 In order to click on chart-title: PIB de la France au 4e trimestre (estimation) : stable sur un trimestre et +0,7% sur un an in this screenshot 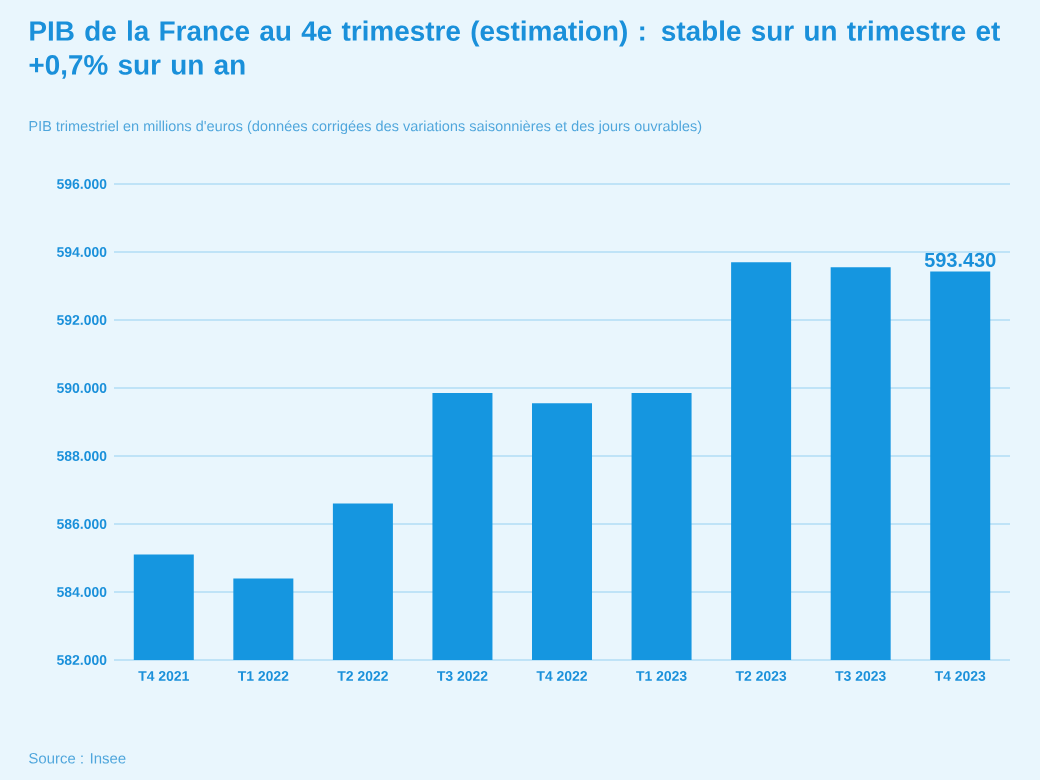, I will do `click(514, 49)`.